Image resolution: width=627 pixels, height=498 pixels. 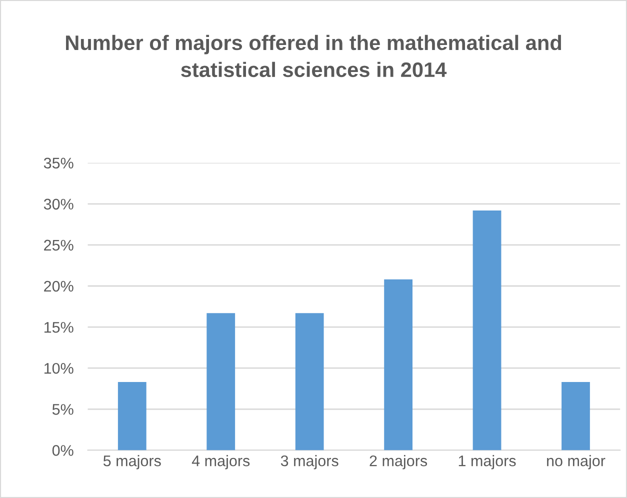 I want to click on x-tick-label: 4 majors, so click(x=221, y=462).